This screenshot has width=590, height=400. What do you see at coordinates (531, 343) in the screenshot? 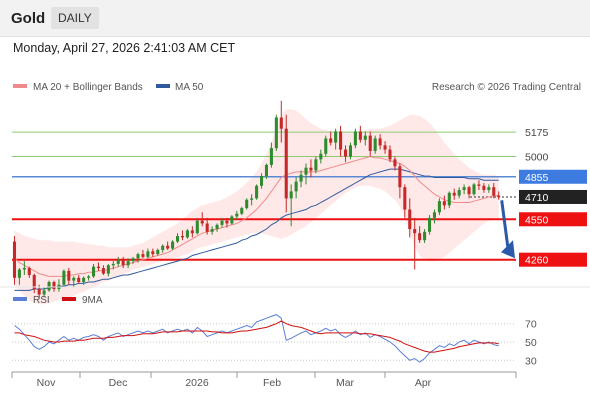
I see `rsi-tick-50: 50` at bounding box center [531, 343].